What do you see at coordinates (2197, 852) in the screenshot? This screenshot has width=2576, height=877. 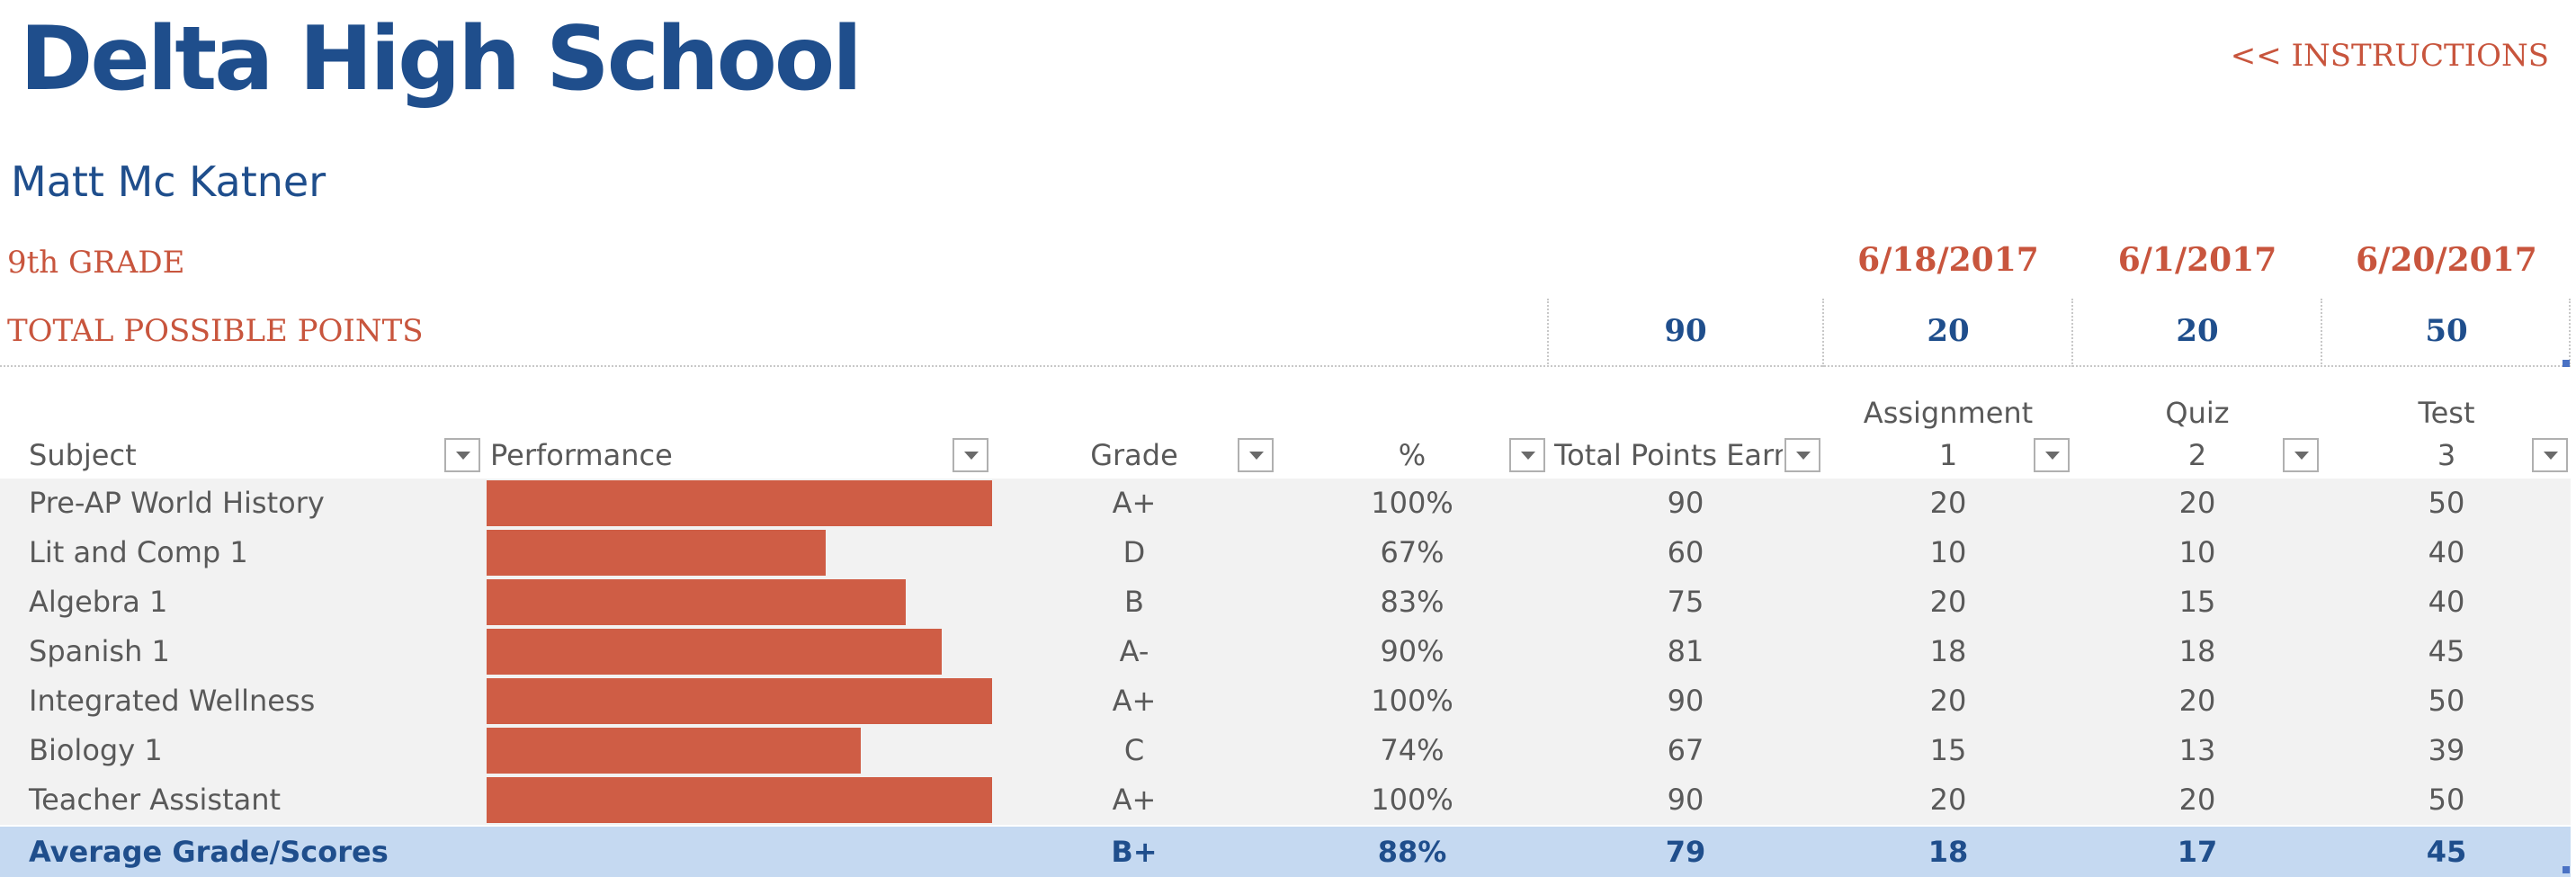 I see `average-quiz: 17` at bounding box center [2197, 852].